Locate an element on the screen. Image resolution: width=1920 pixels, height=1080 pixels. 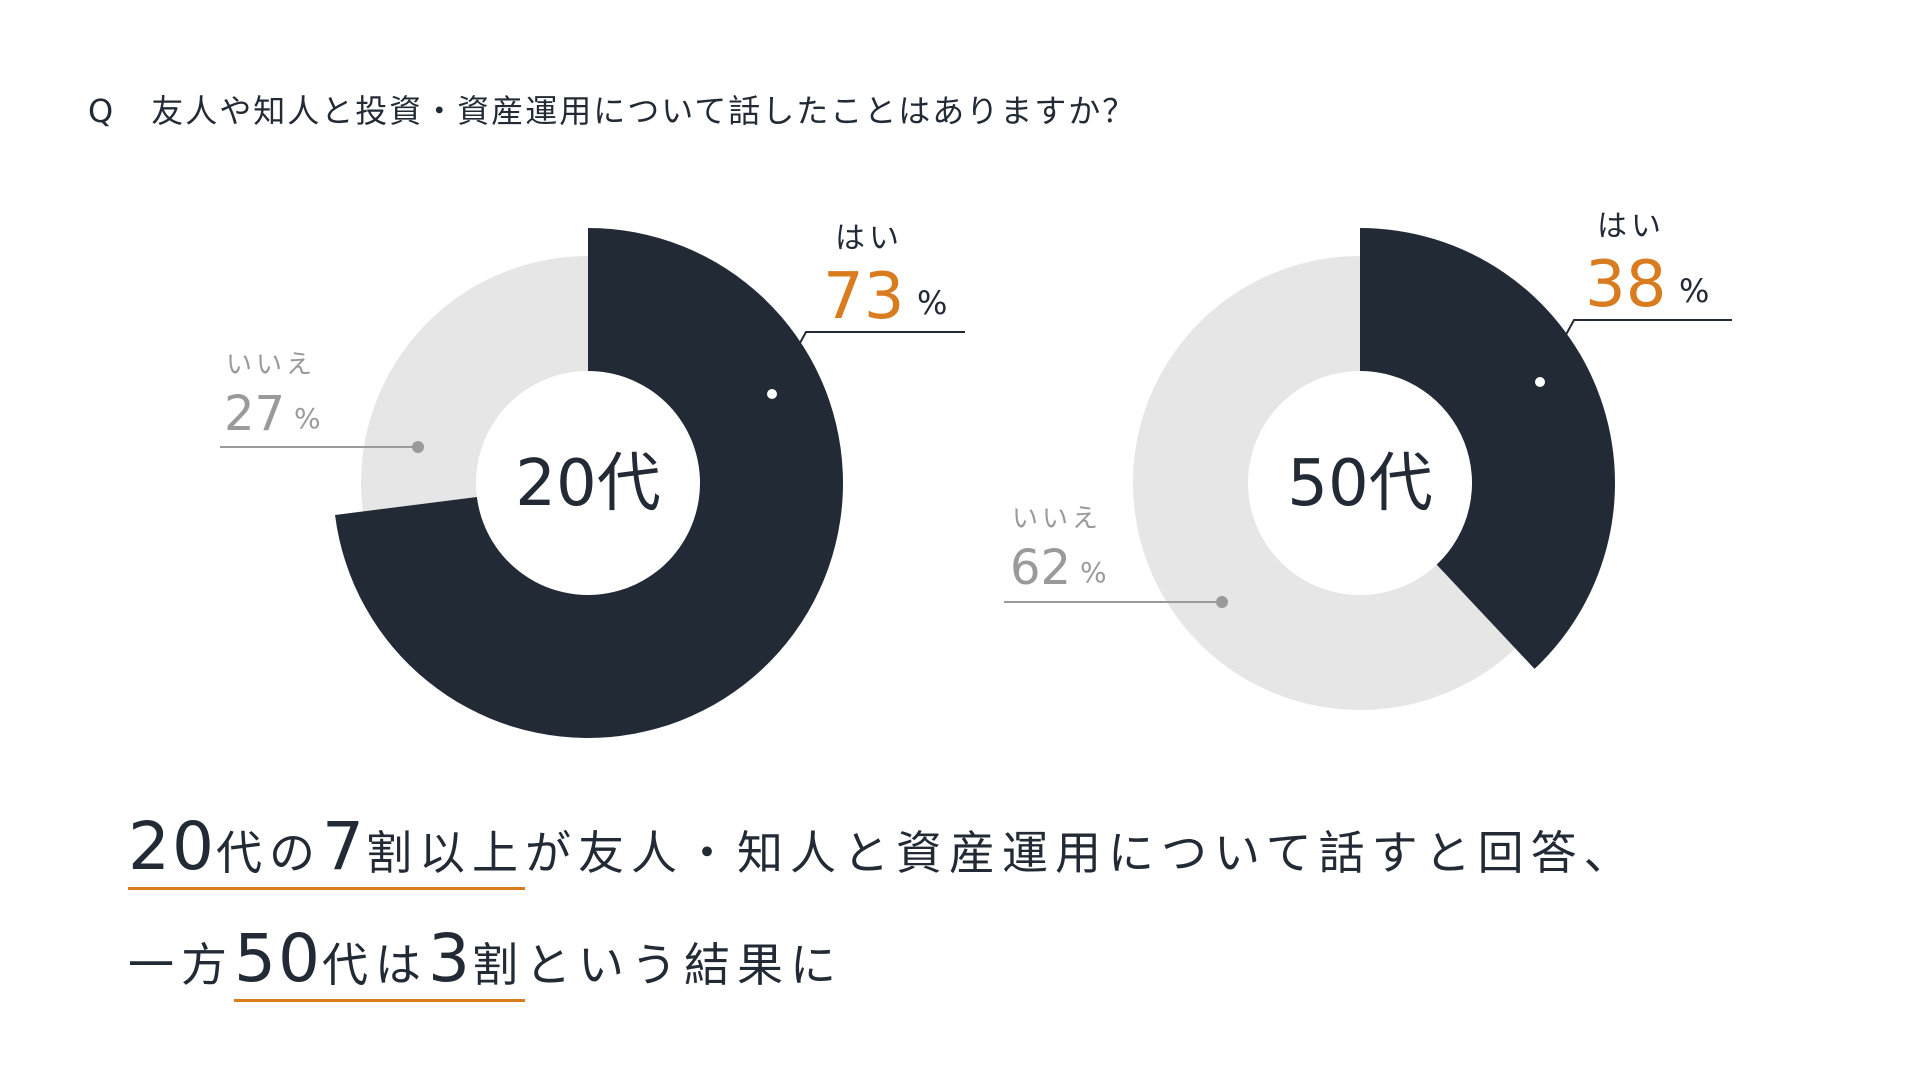
summary-1-text-a: 代の is located at coordinates (268, 853).